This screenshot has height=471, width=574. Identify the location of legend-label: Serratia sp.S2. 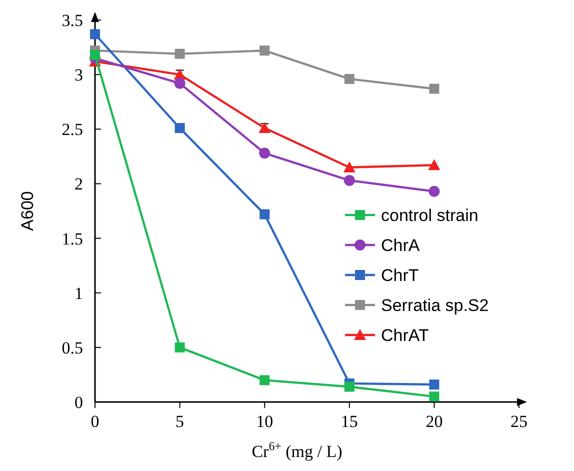
(435, 305).